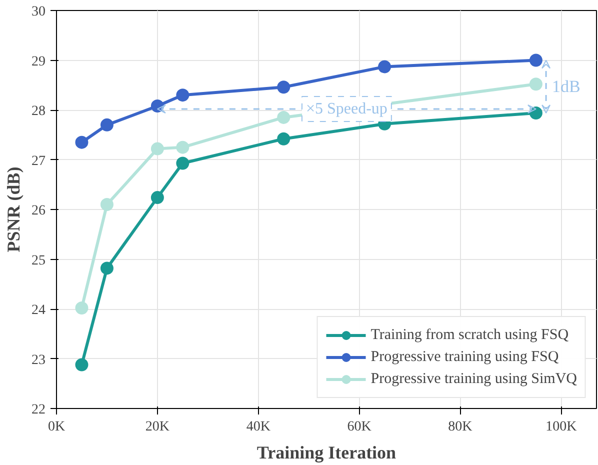 The height and width of the screenshot is (465, 598). Describe the element at coordinates (39, 260) in the screenshot. I see `y-tick-label: 25` at that location.